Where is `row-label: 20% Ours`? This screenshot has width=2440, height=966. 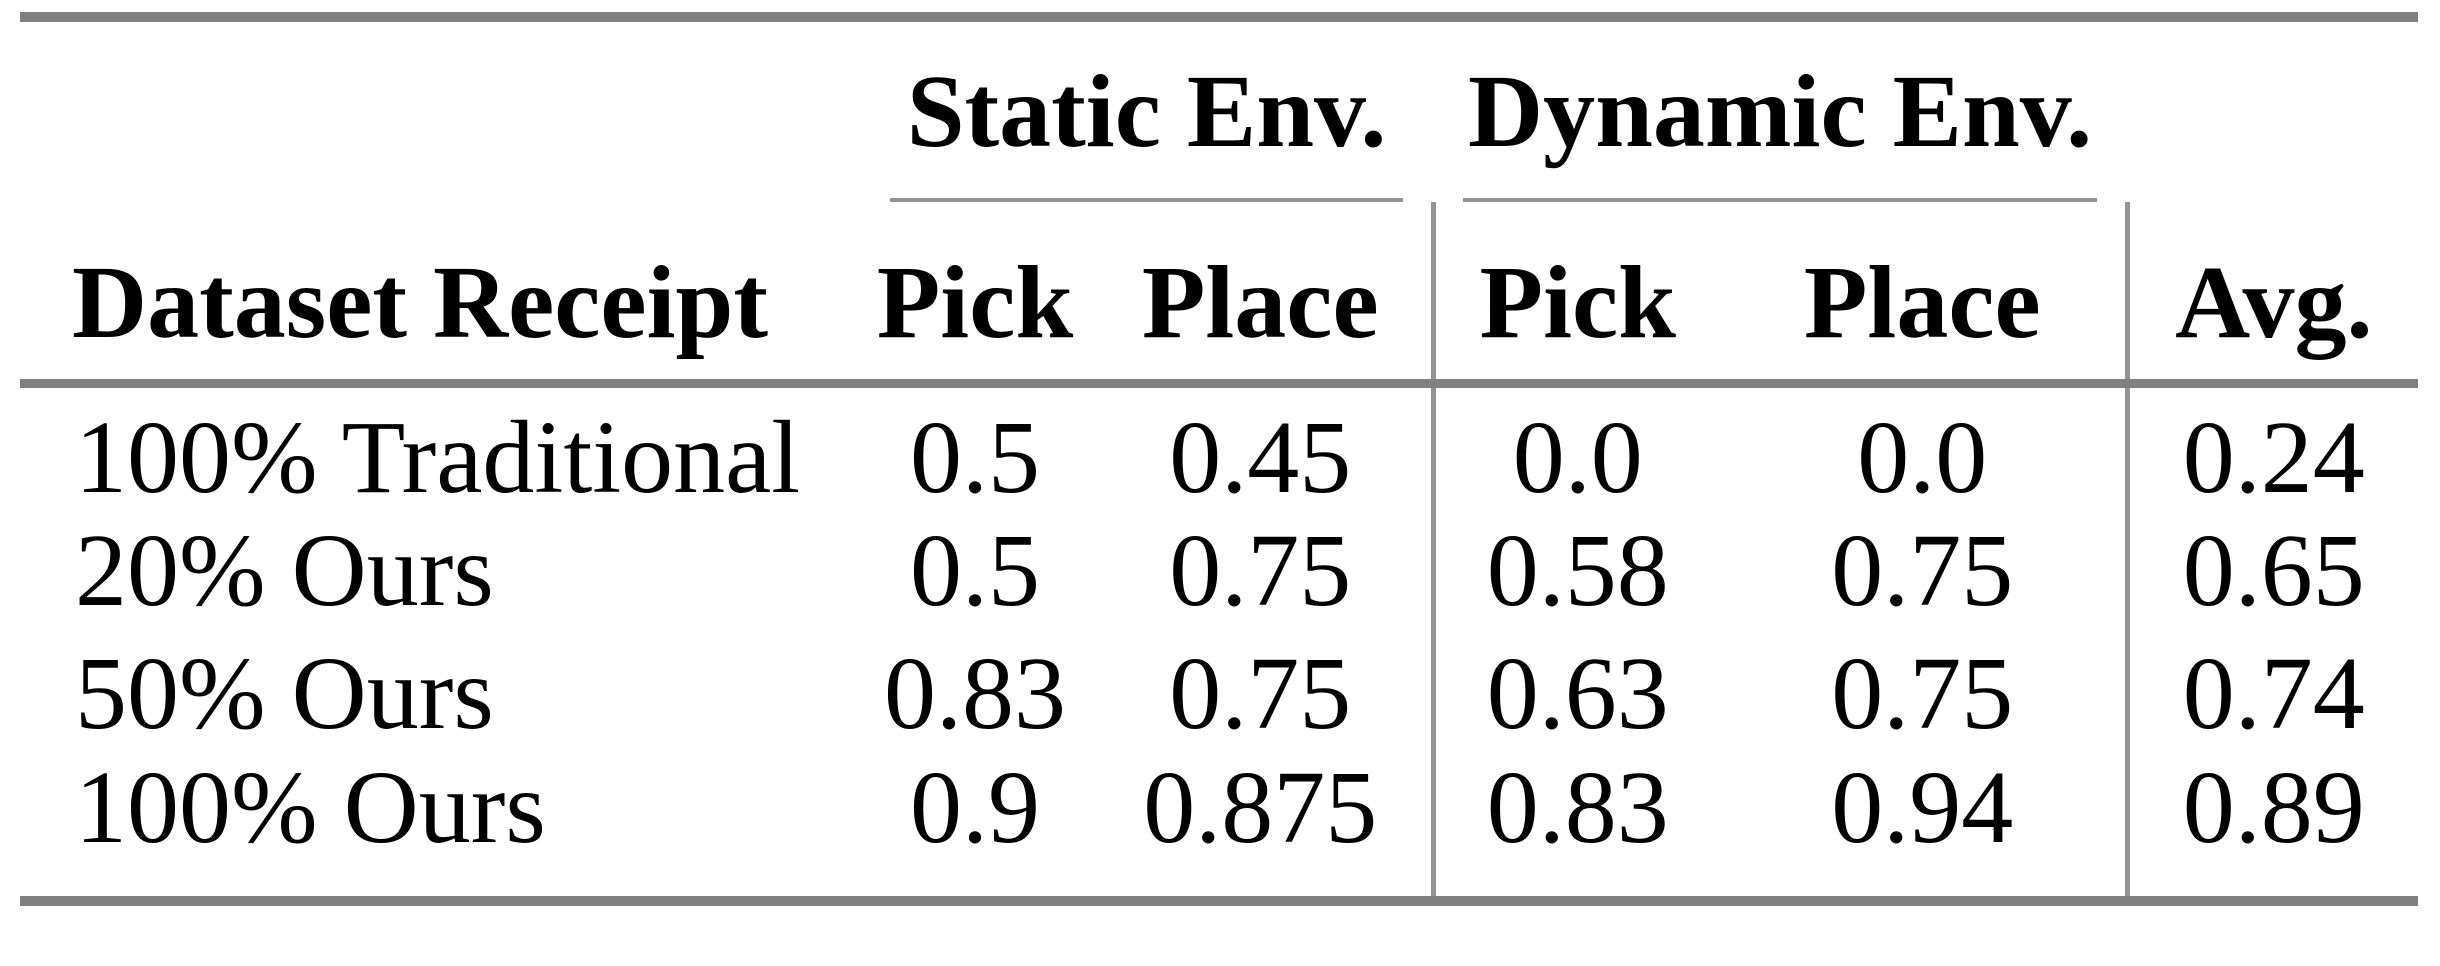 row-label: 20% Ours is located at coordinates (284, 570).